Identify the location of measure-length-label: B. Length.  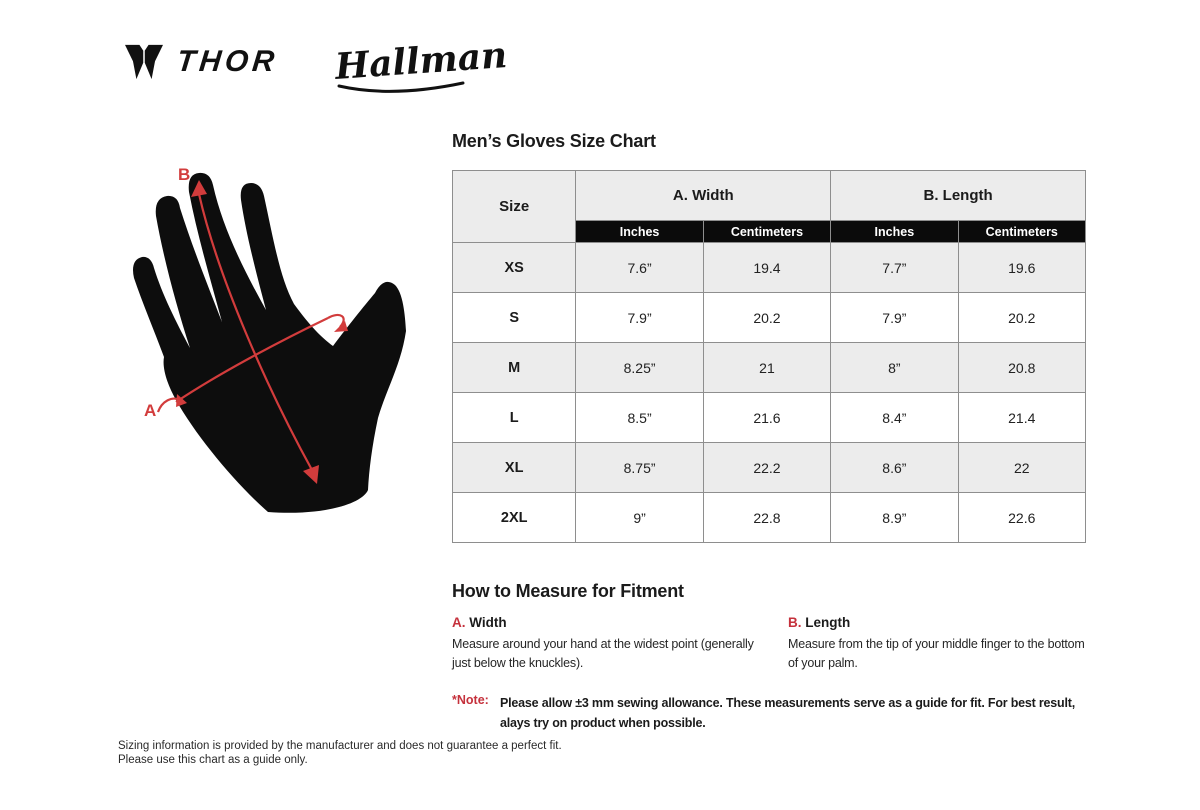
(937, 622).